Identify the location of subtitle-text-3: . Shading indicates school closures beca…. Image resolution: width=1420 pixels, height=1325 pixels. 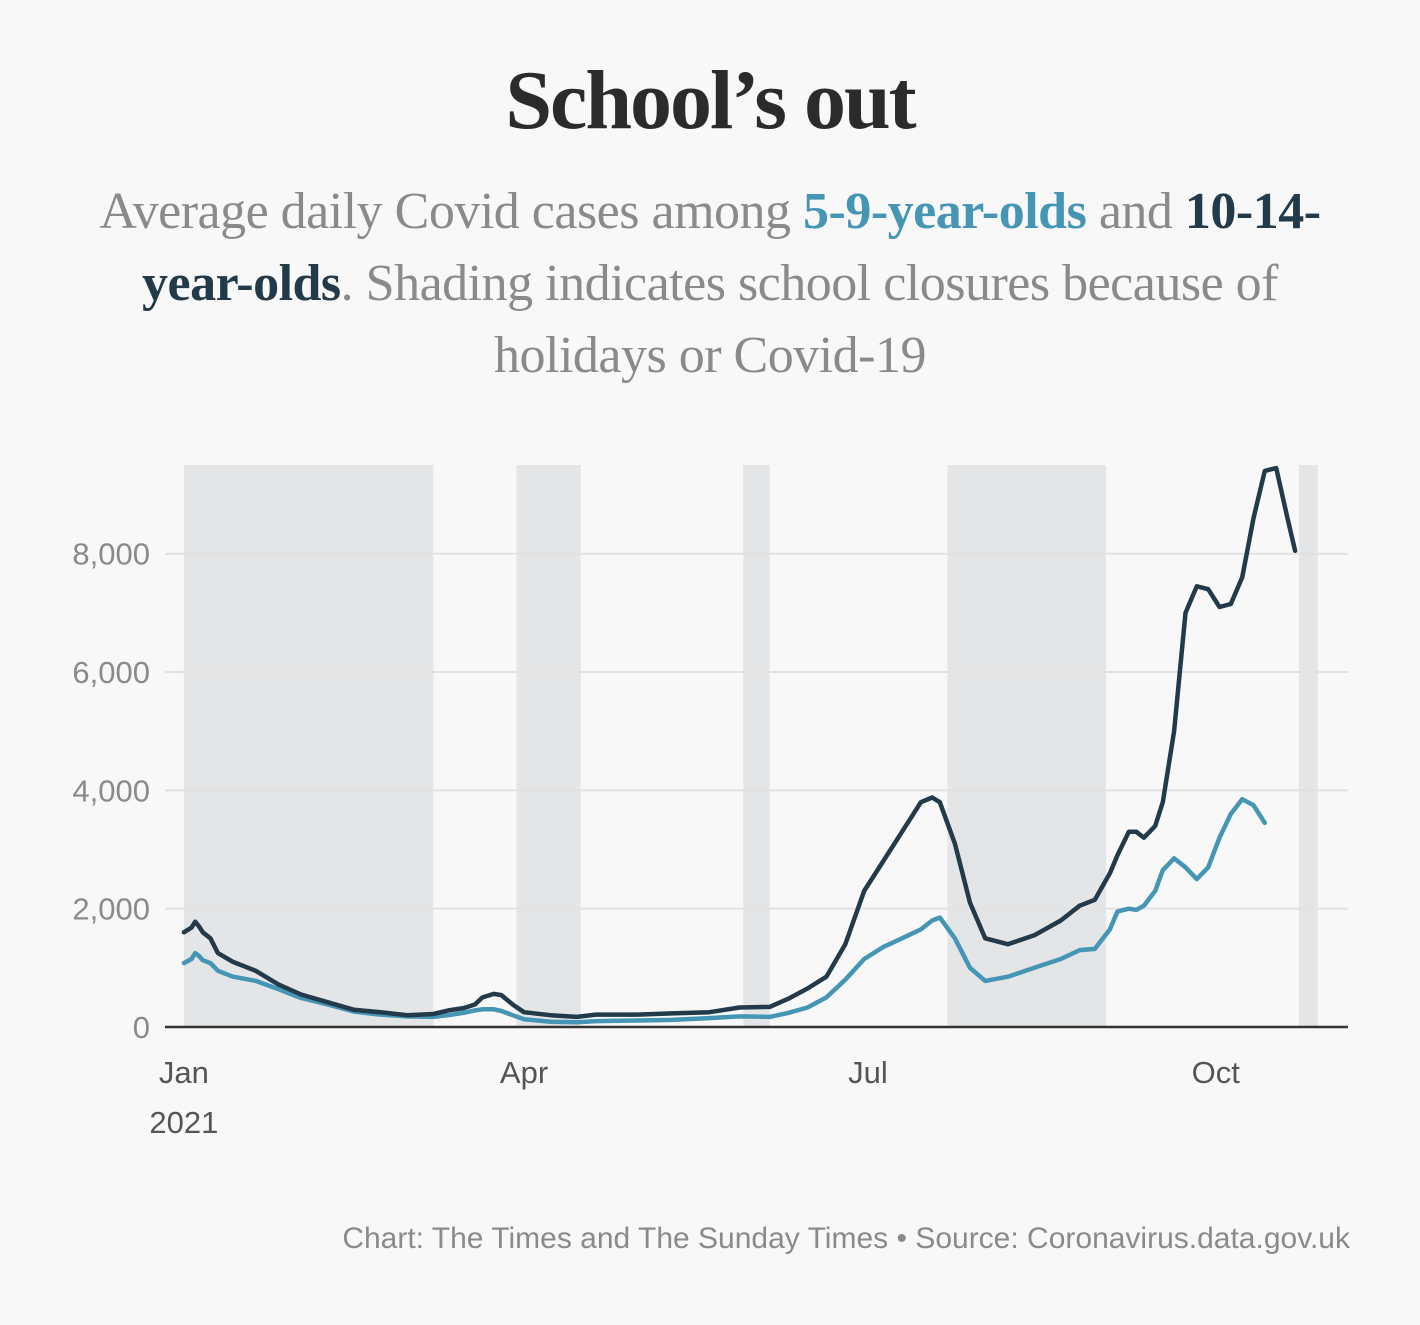
(809, 319).